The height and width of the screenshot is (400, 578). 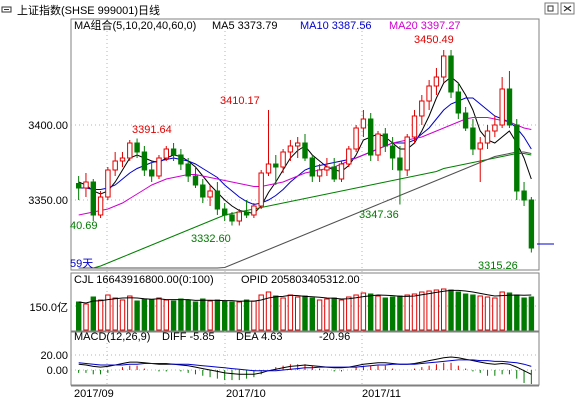 I want to click on macd-tick-20: 20.00, so click(x=54, y=356).